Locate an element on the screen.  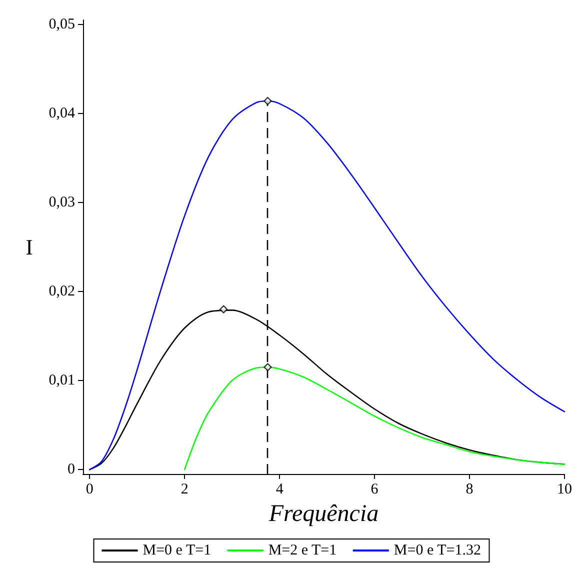
y-tick-label: 0,03 is located at coordinates (61, 202).